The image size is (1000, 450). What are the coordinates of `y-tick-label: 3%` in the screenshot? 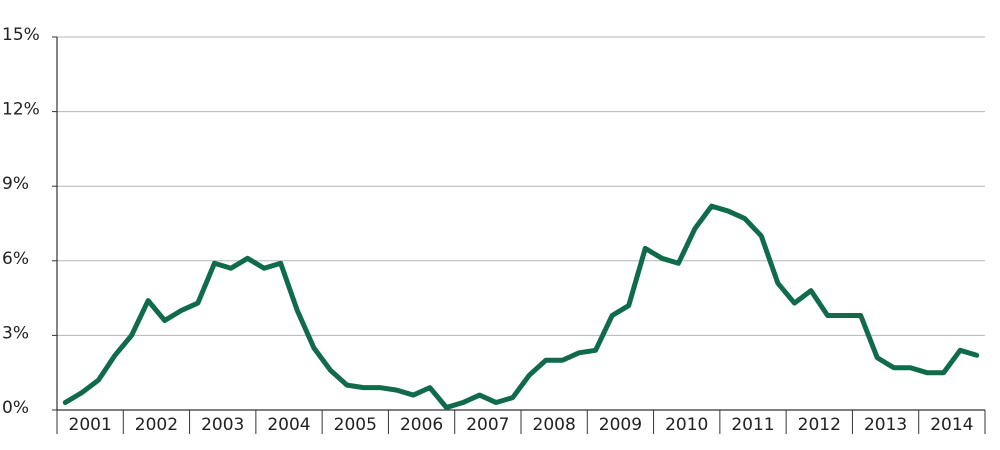 It's located at (15, 333).